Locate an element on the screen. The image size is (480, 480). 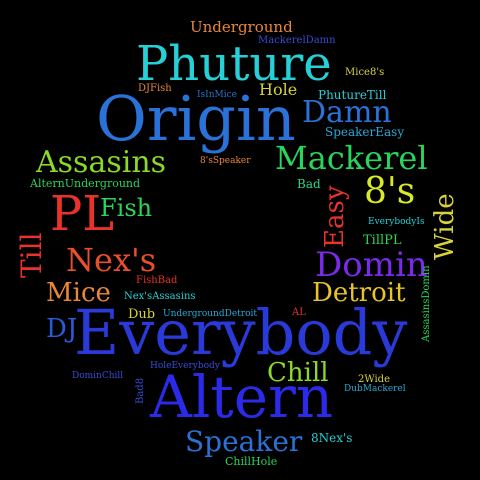
word-alternunderground: AlternUnderground is located at coordinates (85, 183).